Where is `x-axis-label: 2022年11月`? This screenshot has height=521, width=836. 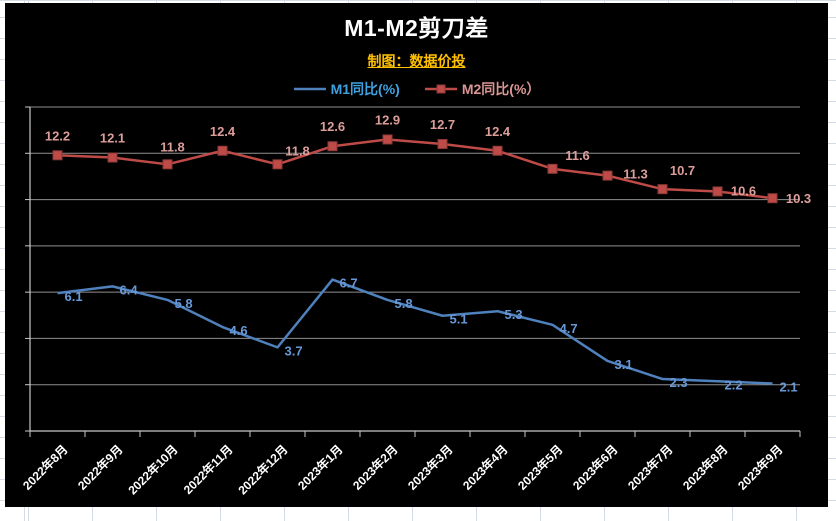 x-axis-label: 2022年11月 is located at coordinates (207, 469).